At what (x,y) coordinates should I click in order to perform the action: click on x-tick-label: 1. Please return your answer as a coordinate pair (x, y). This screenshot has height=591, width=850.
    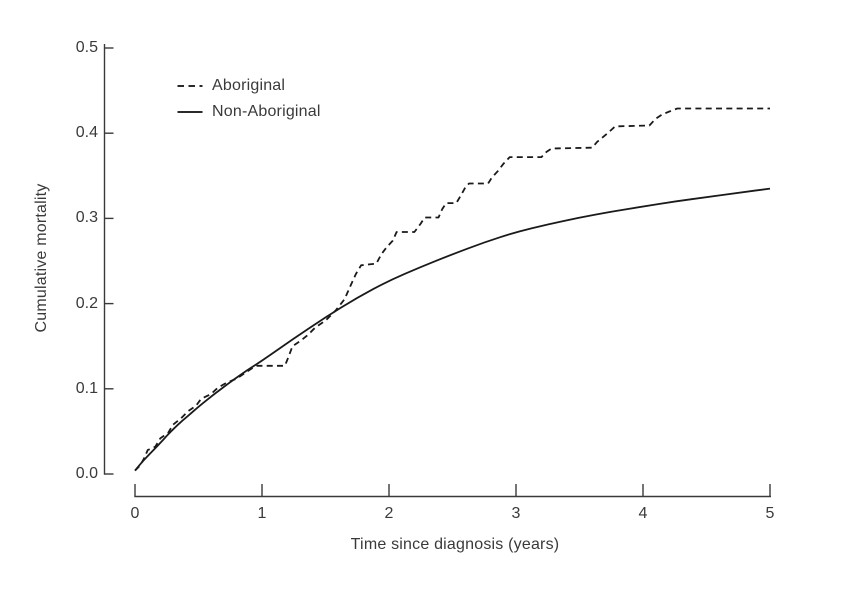
    Looking at the image, I should click on (262, 513).